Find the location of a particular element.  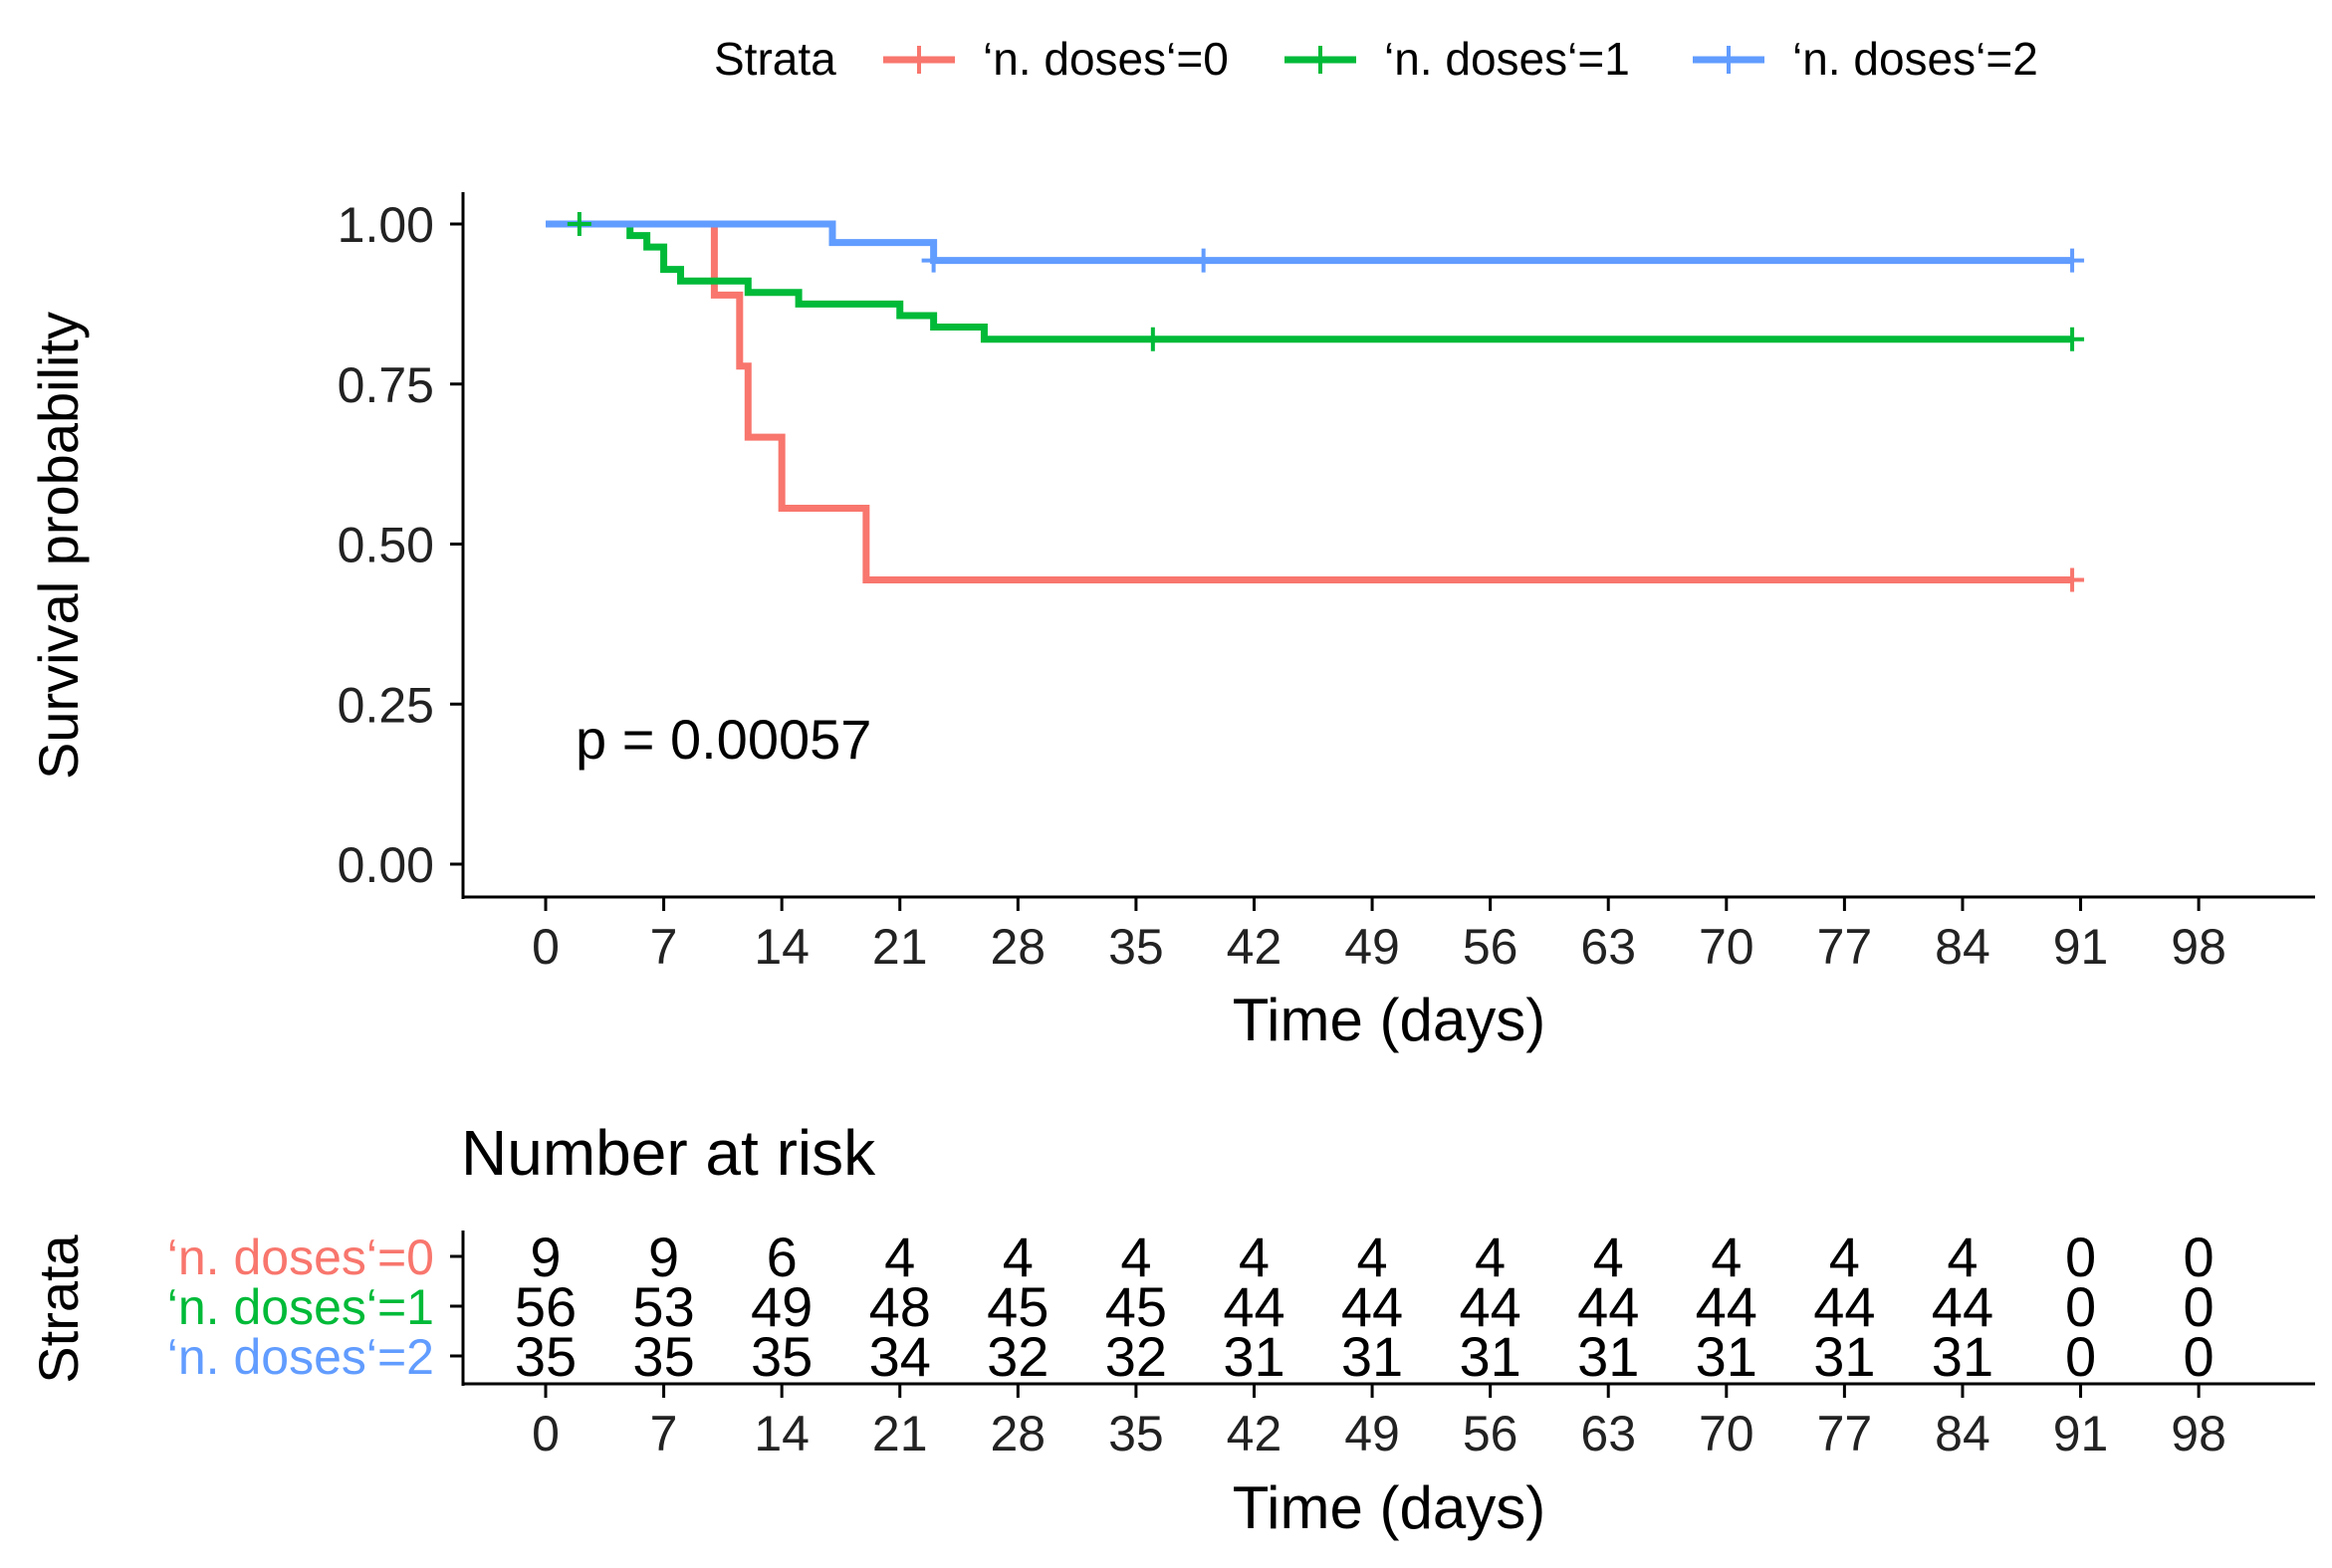

y-tick-label: 0.25 is located at coordinates (386, 705).